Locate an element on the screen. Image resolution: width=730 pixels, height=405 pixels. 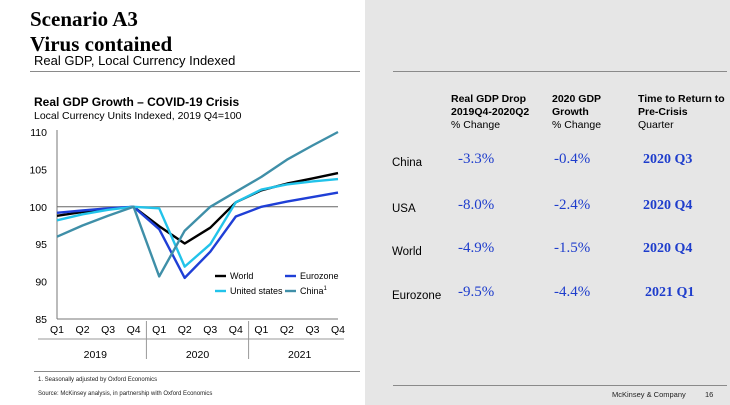
row-label-usa: USA is located at coordinates (404, 209).